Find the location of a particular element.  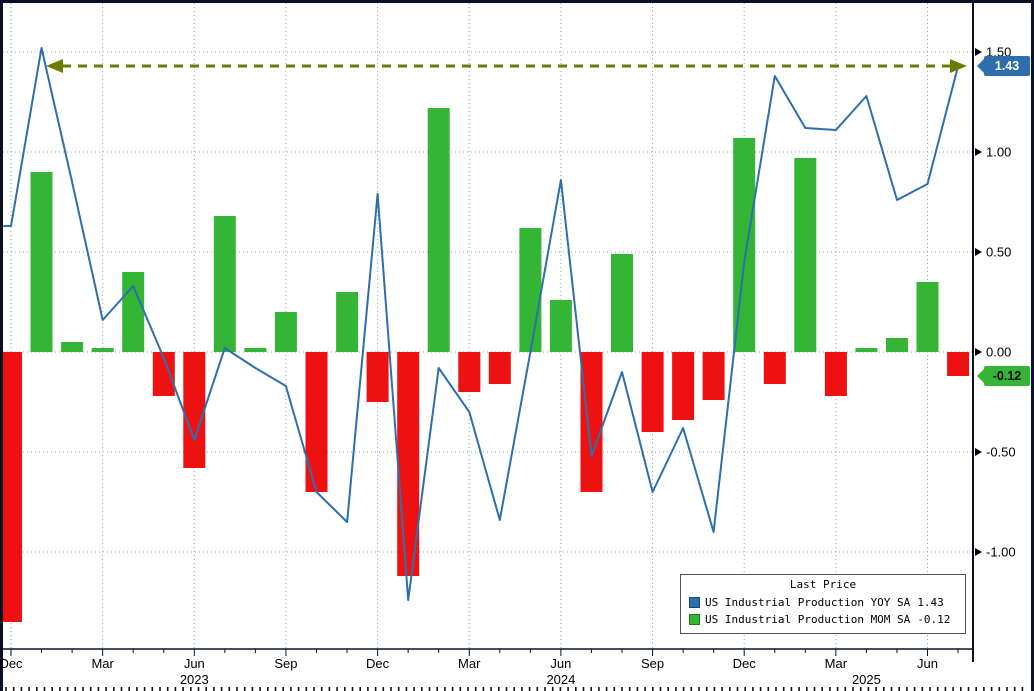

dashed-line-left-arrow is located at coordinates (54, 66).